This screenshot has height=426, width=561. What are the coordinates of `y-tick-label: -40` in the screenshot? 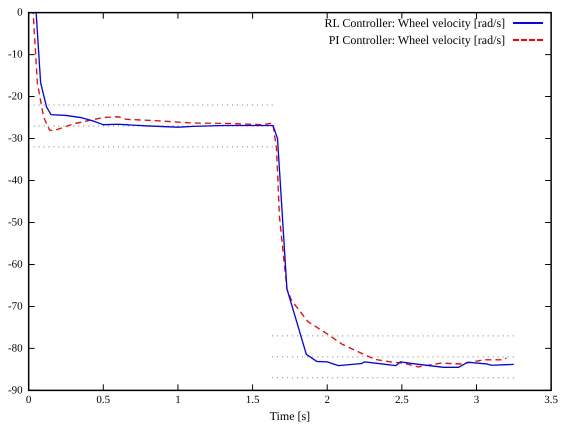 It's located at (16, 180).